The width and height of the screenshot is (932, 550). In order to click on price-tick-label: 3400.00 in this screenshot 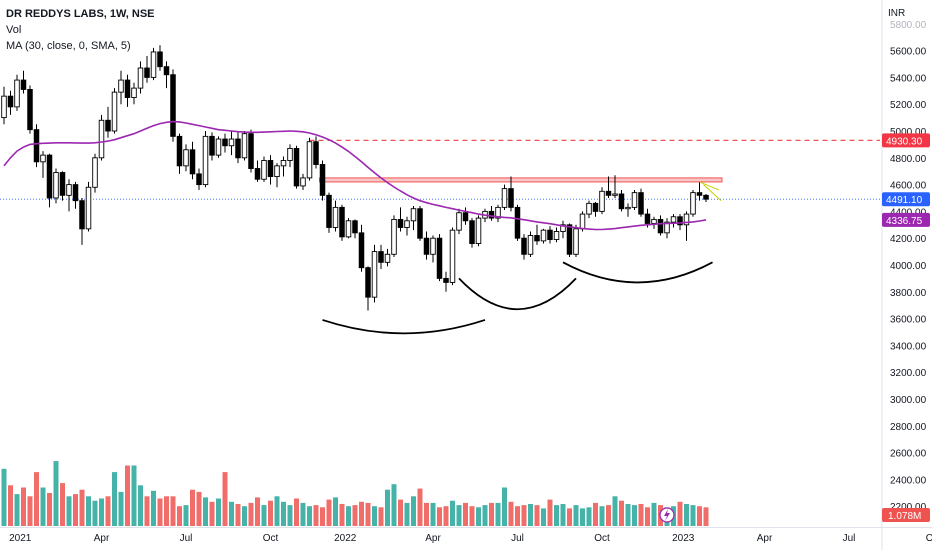, I will do `click(908, 346)`.